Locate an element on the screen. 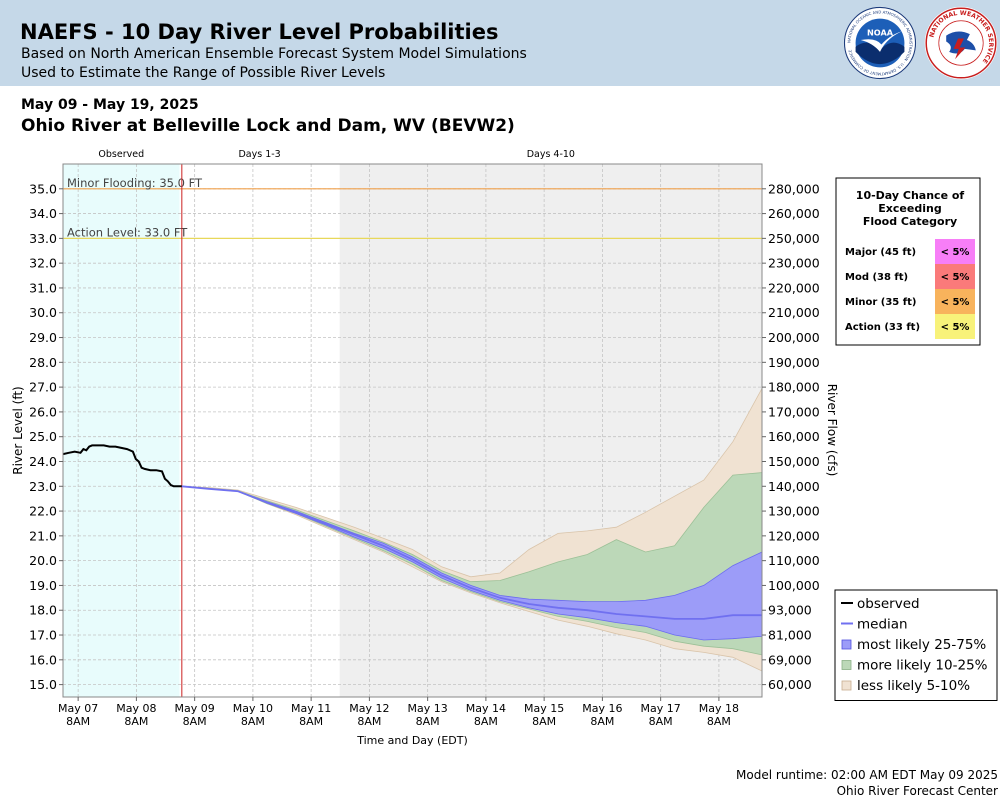 The height and width of the screenshot is (800, 1000). flood-category-3: Action (33 ft) is located at coordinates (882, 327).